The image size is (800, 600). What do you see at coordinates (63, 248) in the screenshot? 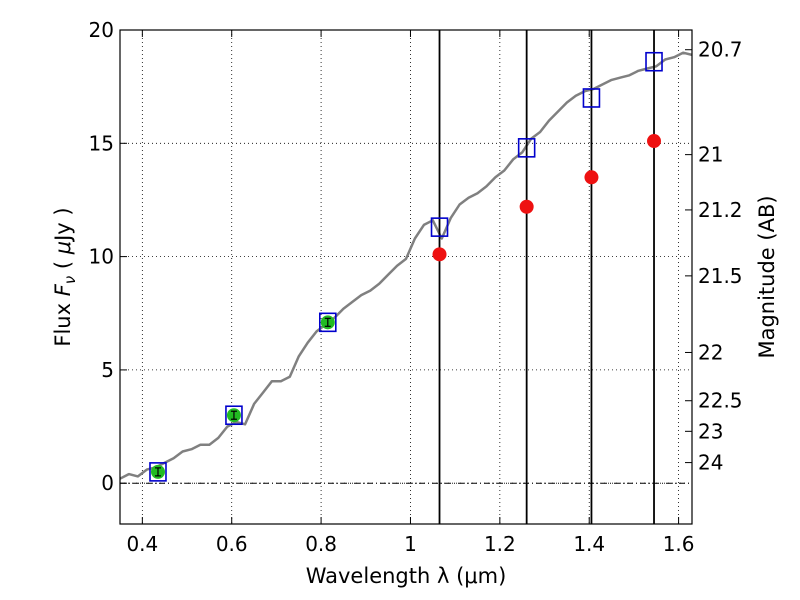
I see `y-label-part: μ` at bounding box center [63, 248].